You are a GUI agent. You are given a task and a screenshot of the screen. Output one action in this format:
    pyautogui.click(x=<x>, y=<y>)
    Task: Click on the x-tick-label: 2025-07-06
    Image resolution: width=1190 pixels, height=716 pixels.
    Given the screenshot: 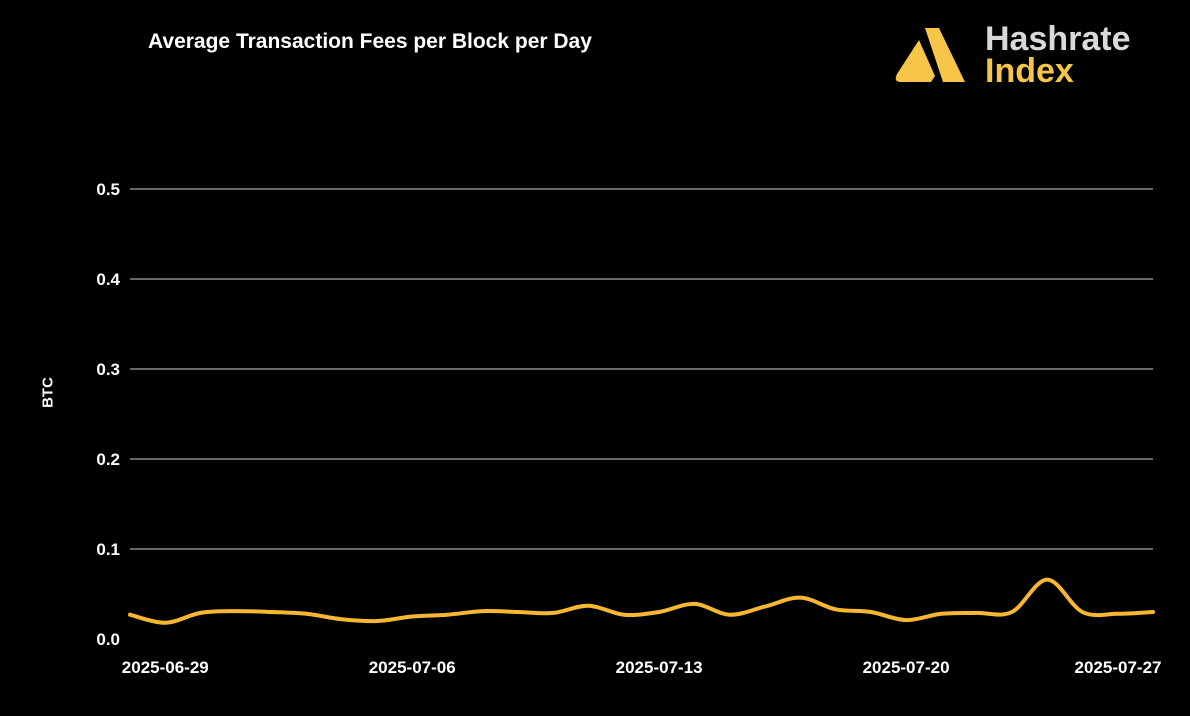 What is the action you would take?
    pyautogui.click(x=412, y=667)
    